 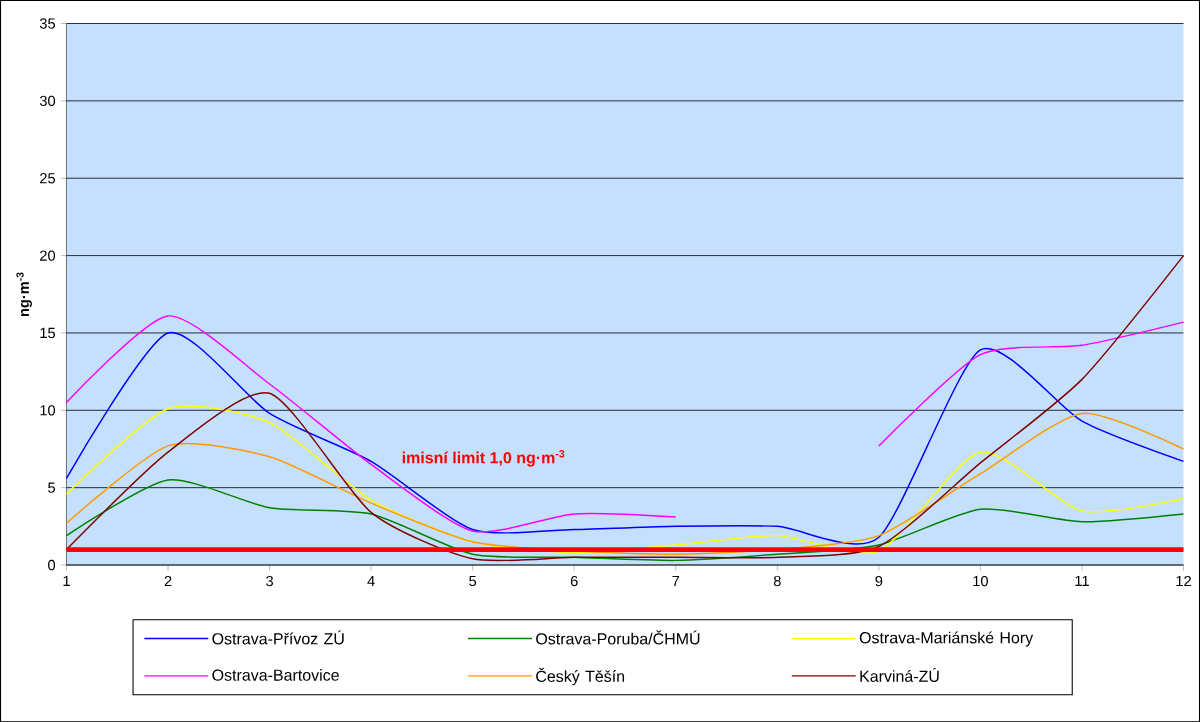 I want to click on legend-label: Ostrava-Poruba/ČHMÚ, so click(x=618, y=637).